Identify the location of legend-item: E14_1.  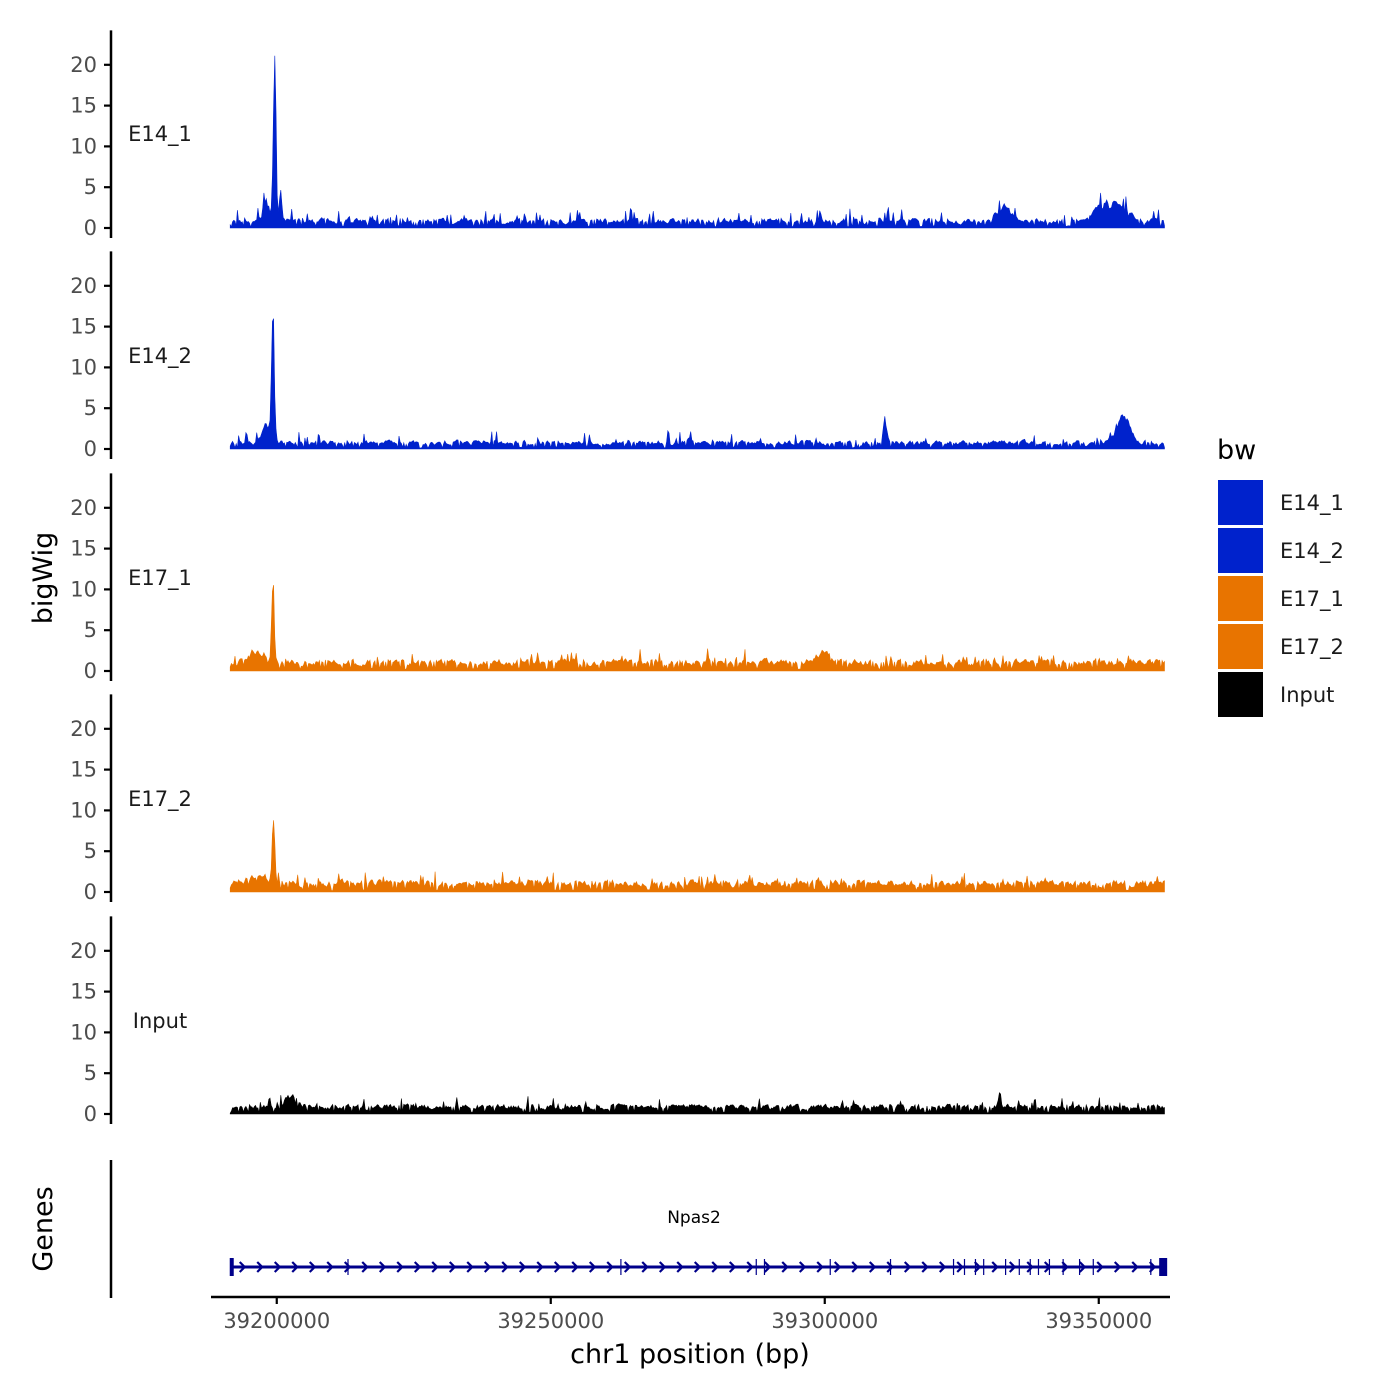
(1281, 502).